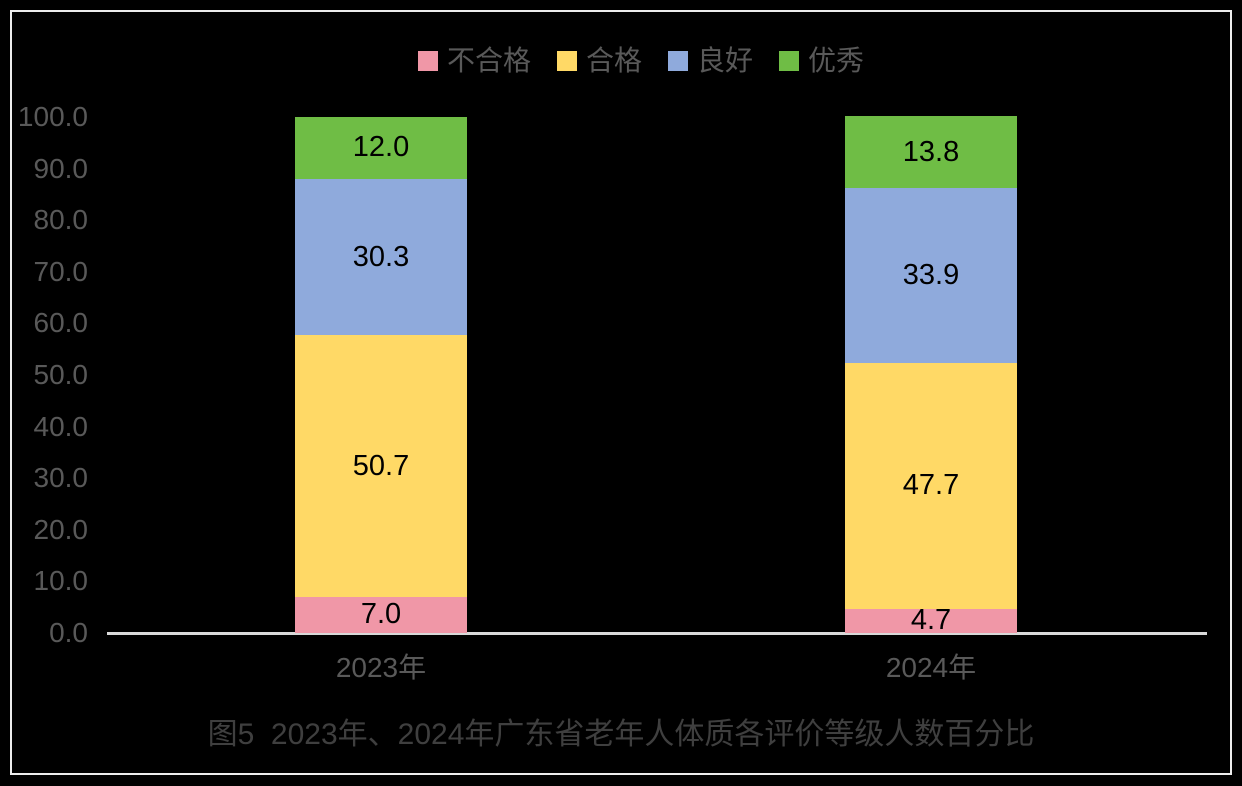 This screenshot has width=1242, height=786. I want to click on data-label: 47.7, so click(931, 485).